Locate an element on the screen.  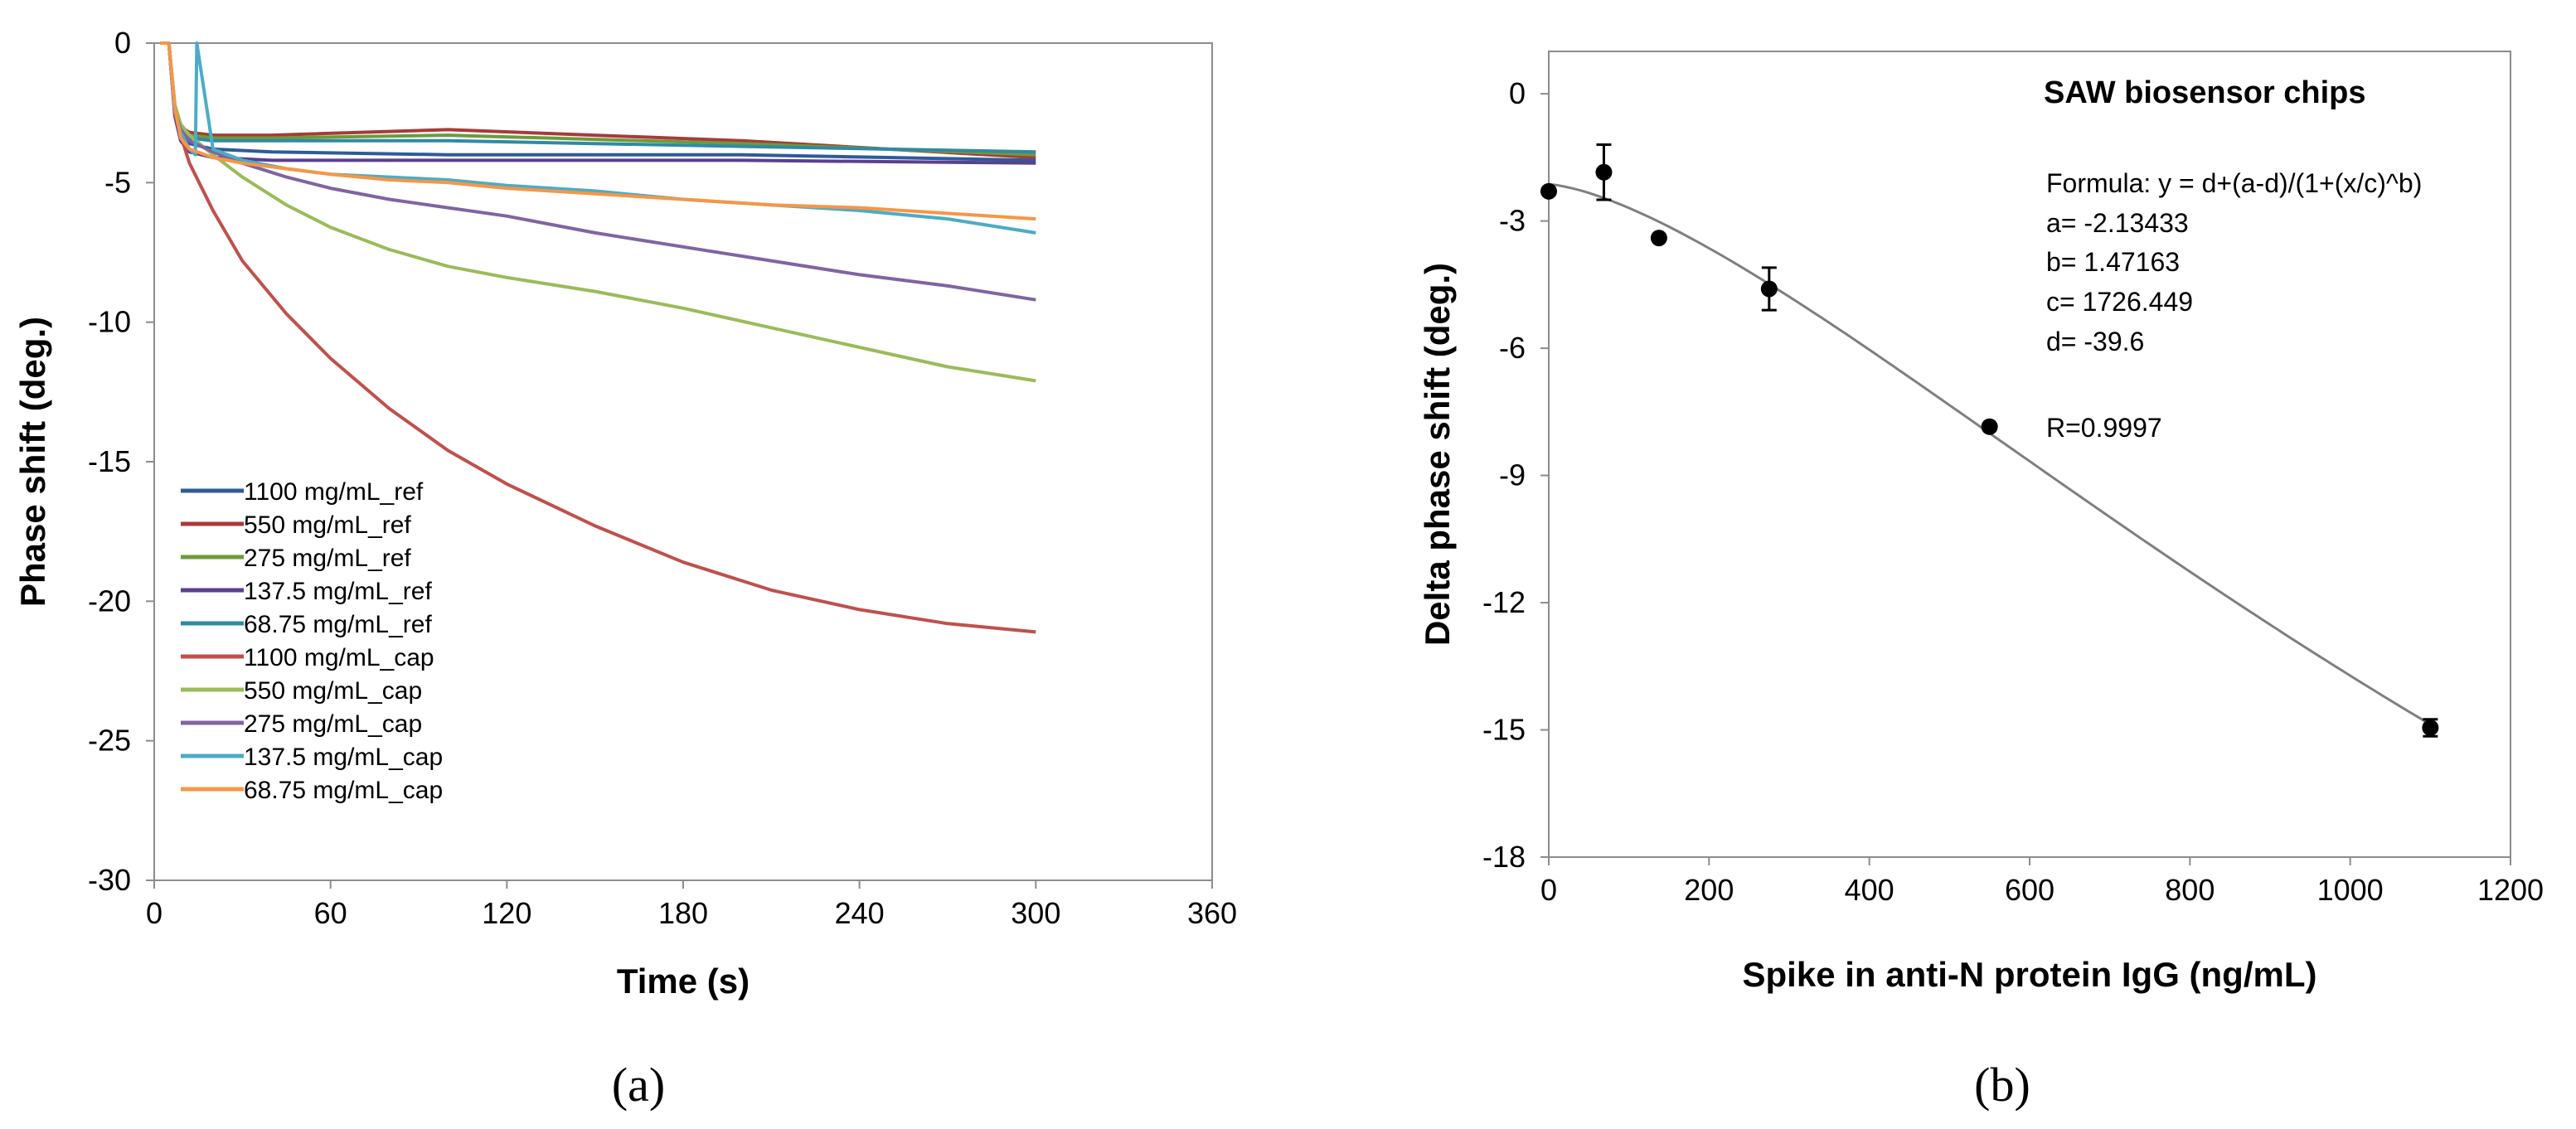
chart-b-ytick-label: 0 is located at coordinates (1517, 93).